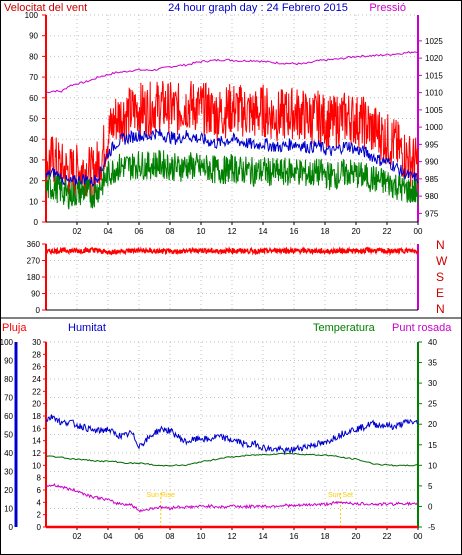 Image resolution: width=462 pixels, height=555 pixels. What do you see at coordinates (387, 231) in the screenshot?
I see `wind-panel-xtick-label: 22` at bounding box center [387, 231].